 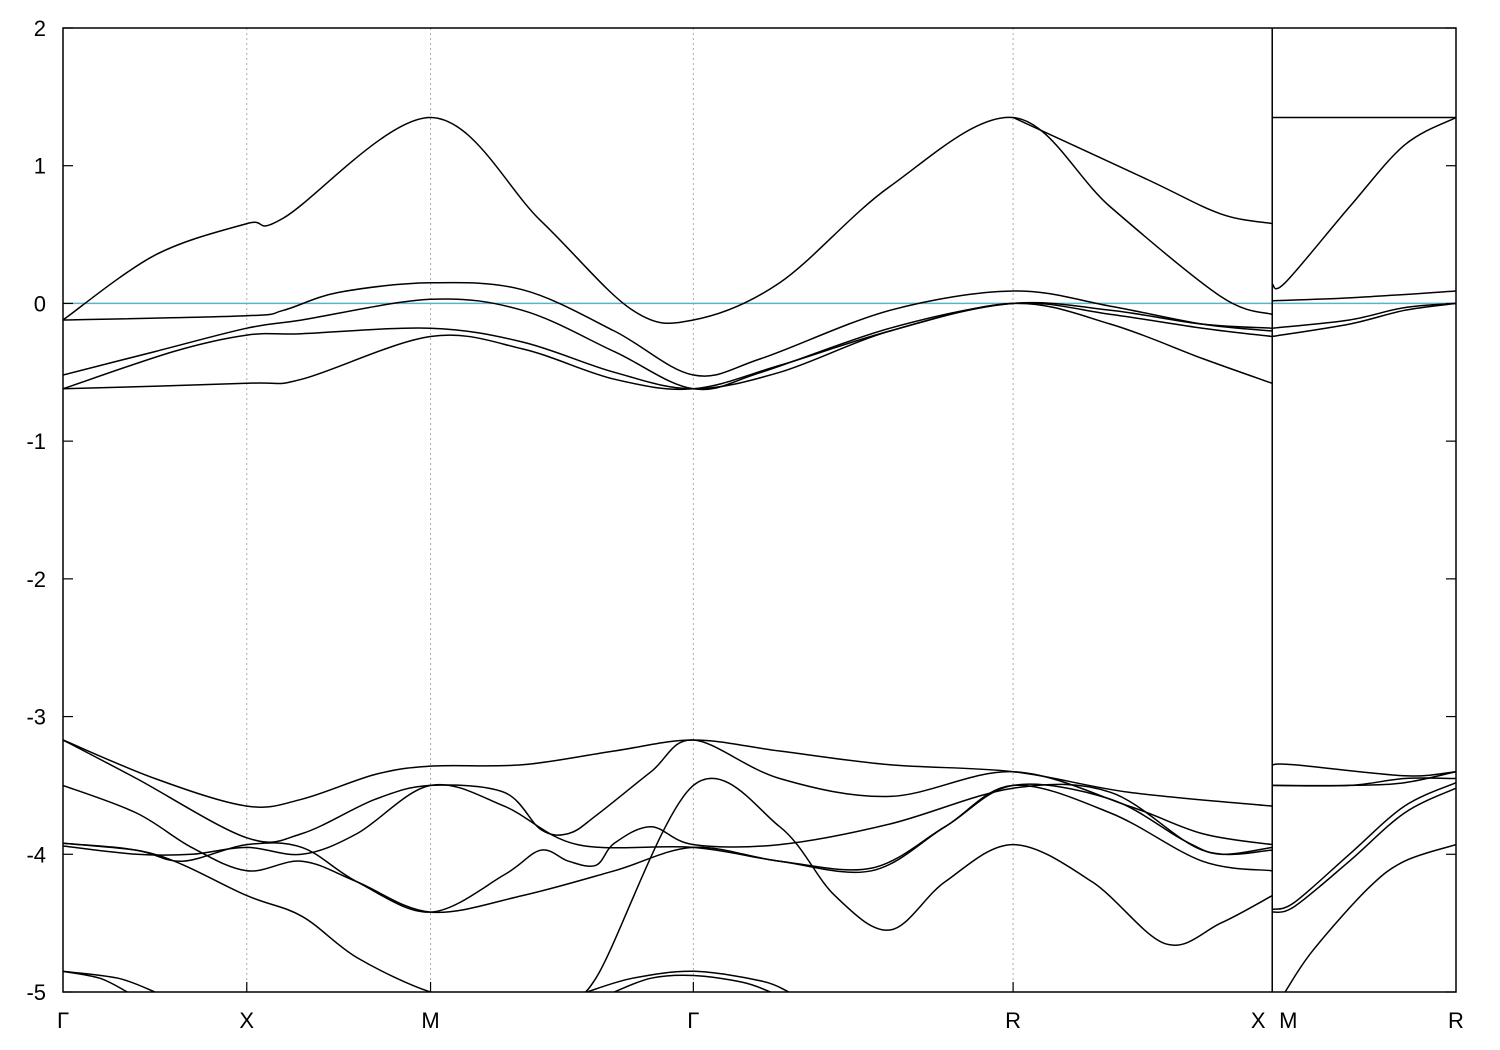 I want to click on y-tick-label-2: 0, so click(x=40, y=303).